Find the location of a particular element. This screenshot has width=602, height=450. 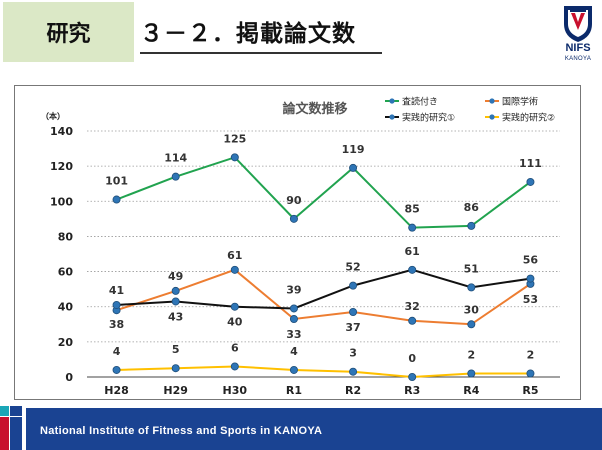

y-tick-label: 100 is located at coordinates (61, 201).